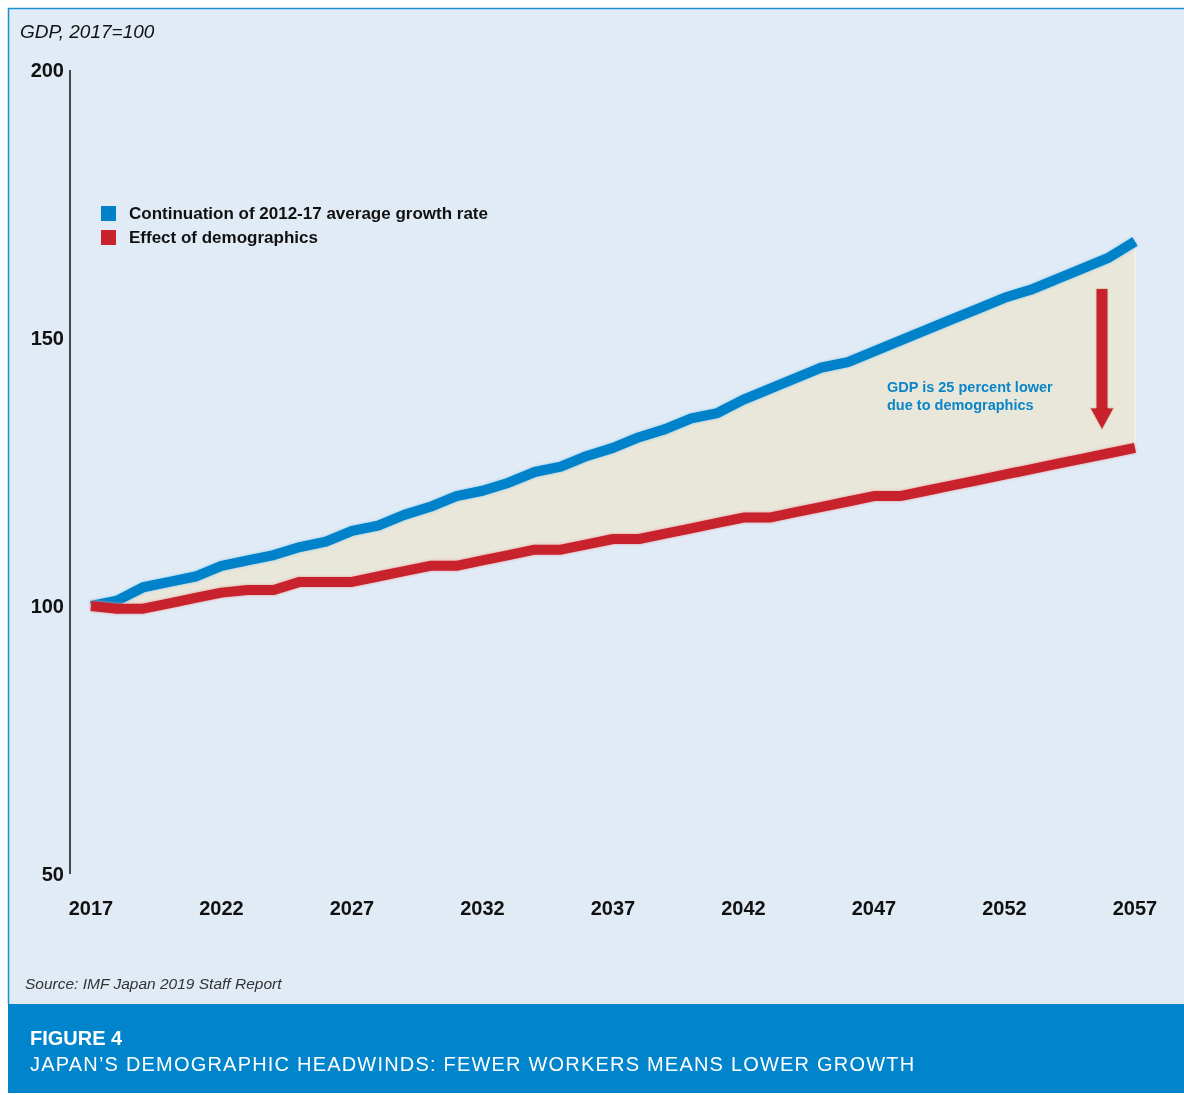  What do you see at coordinates (1004, 908) in the screenshot?
I see `x-tick-label: 2052` at bounding box center [1004, 908].